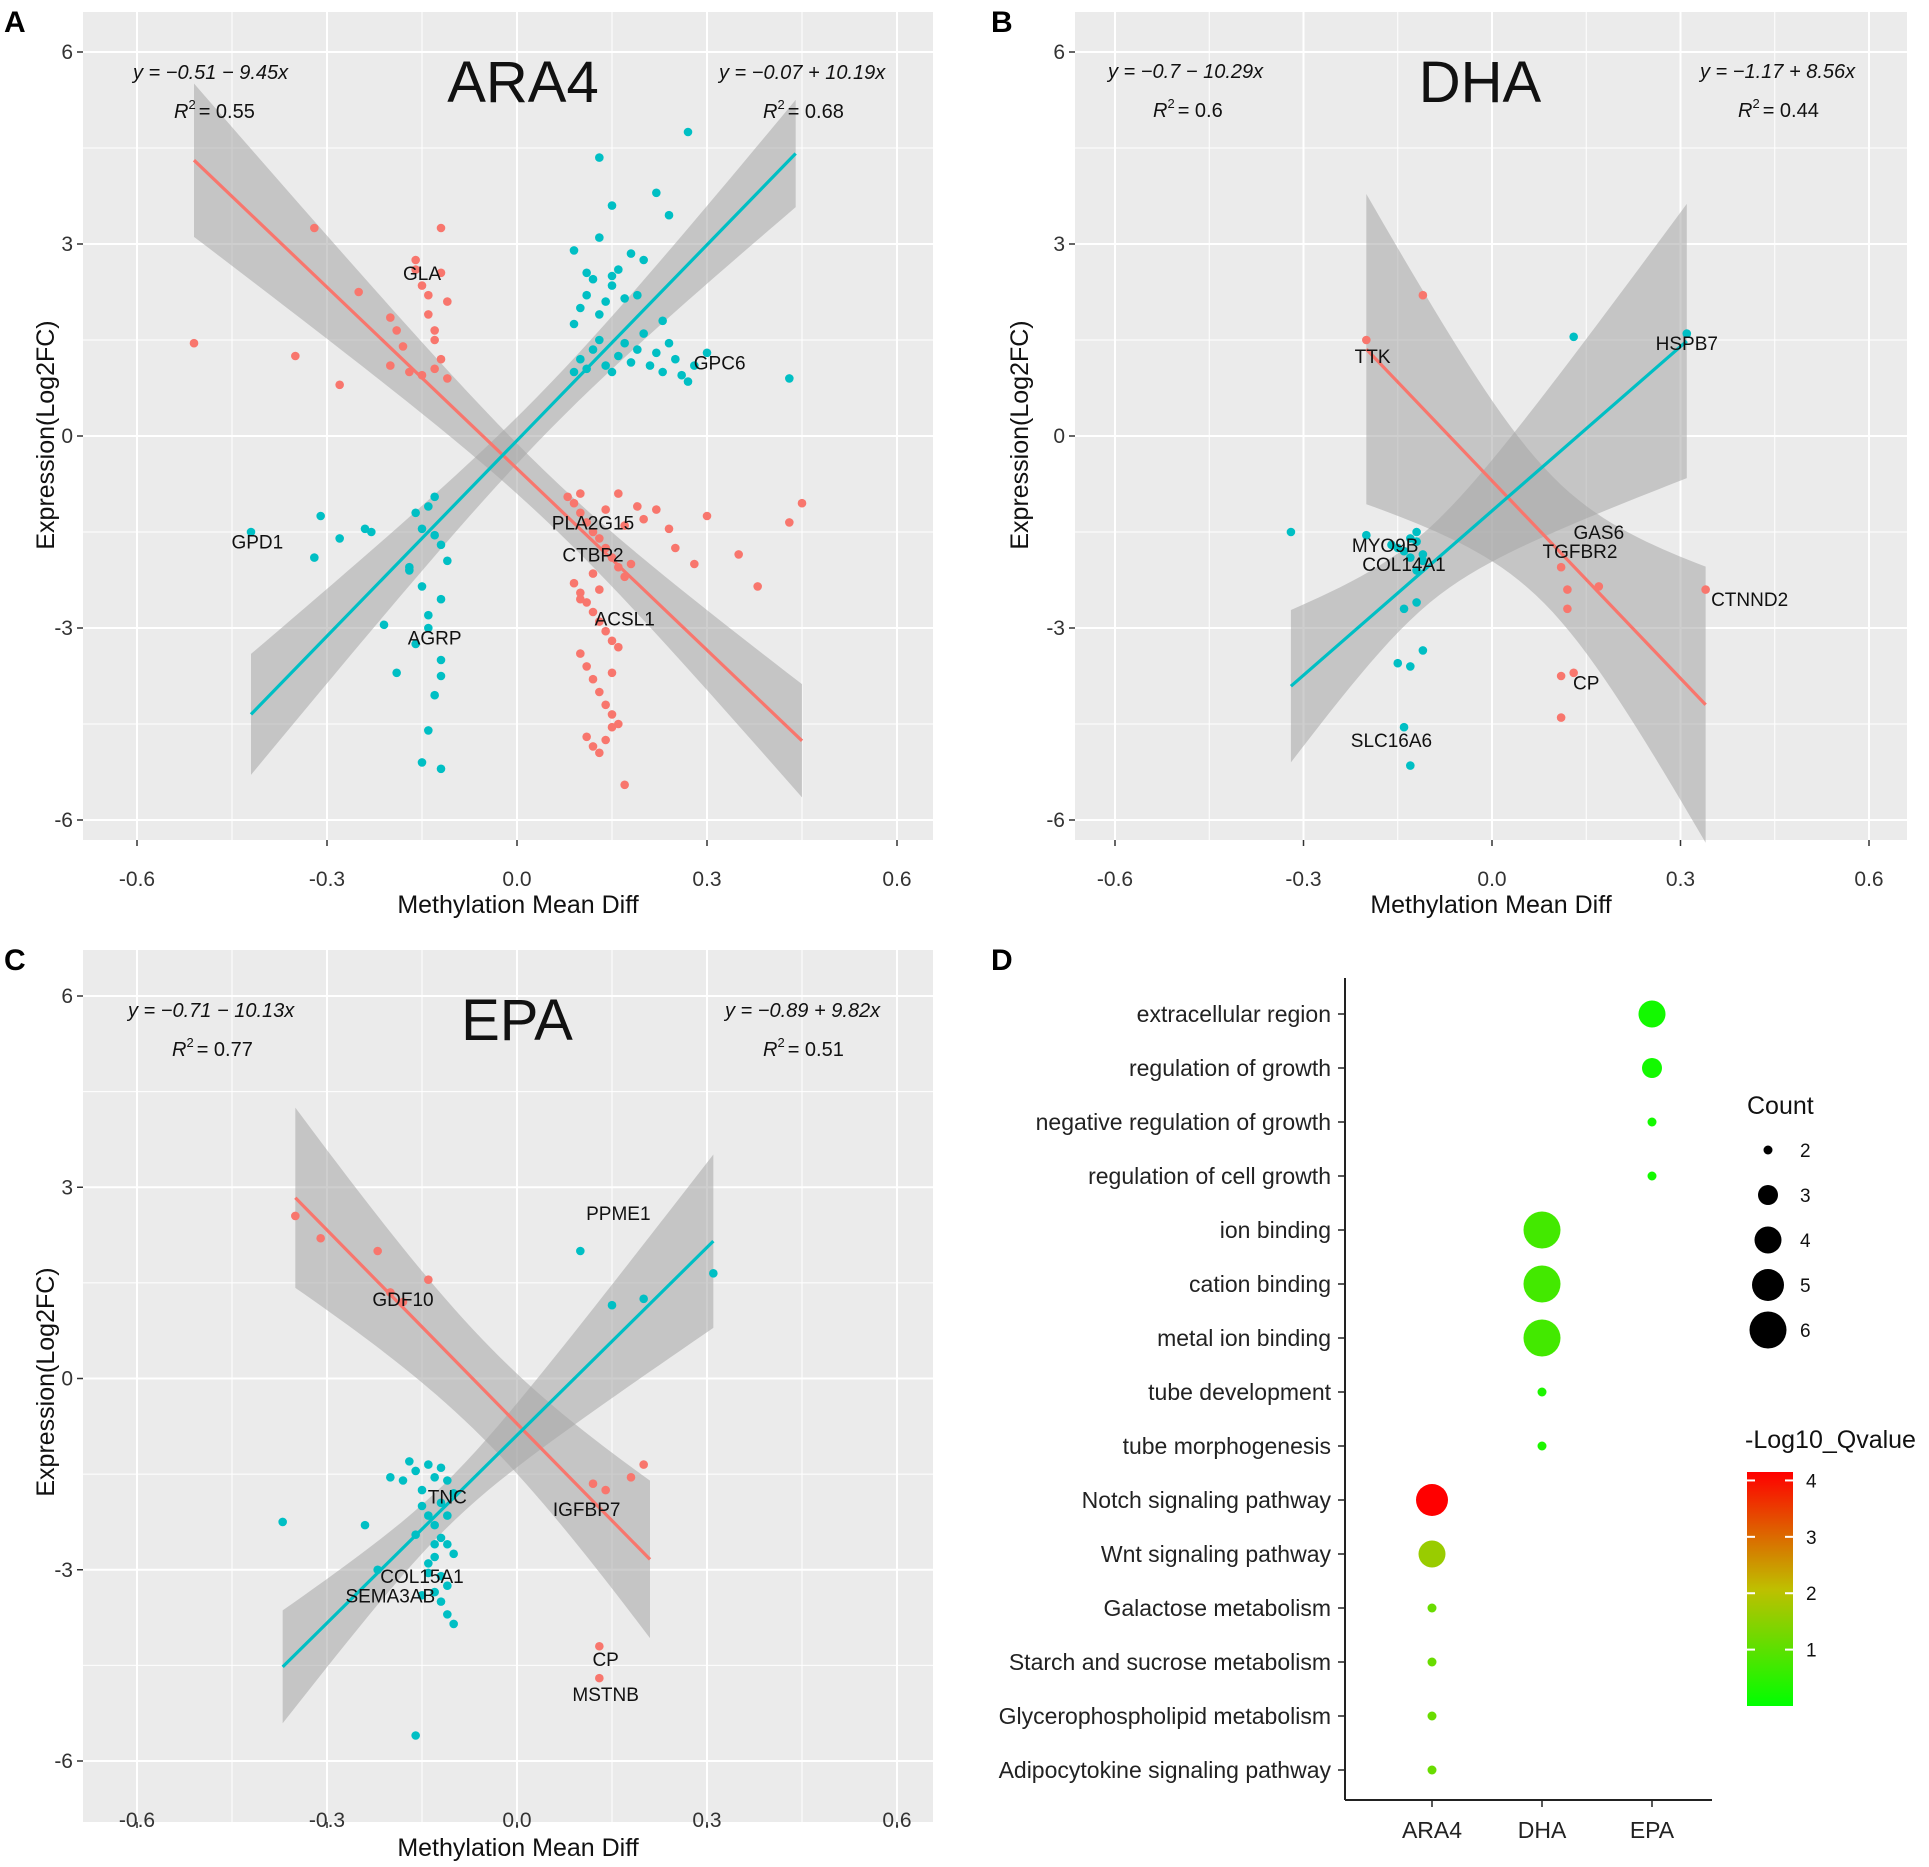 This screenshot has height=1867, width=1929. Describe the element at coordinates (422, 274) in the screenshot. I see `panel-a-gene-label: GLA` at that location.